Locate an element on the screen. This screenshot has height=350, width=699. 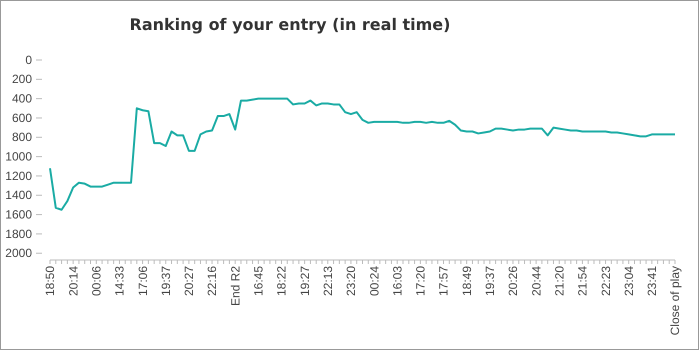
y-tick-label: 800 is located at coordinates (22, 137).